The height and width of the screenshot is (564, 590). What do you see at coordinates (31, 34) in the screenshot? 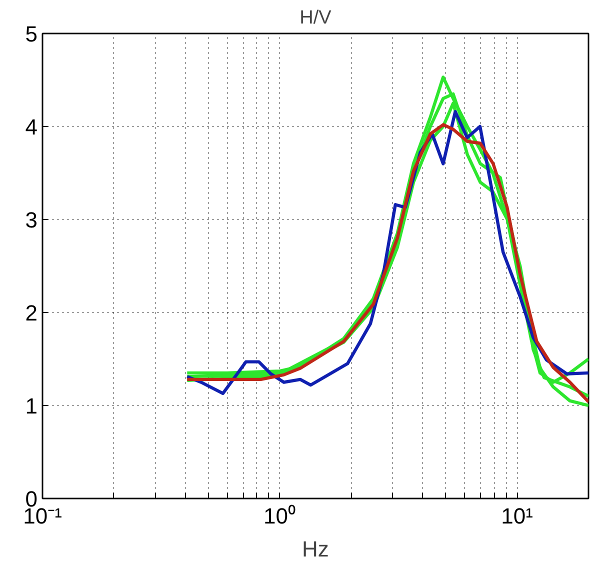
I see `y-tick-label: 5` at bounding box center [31, 34].